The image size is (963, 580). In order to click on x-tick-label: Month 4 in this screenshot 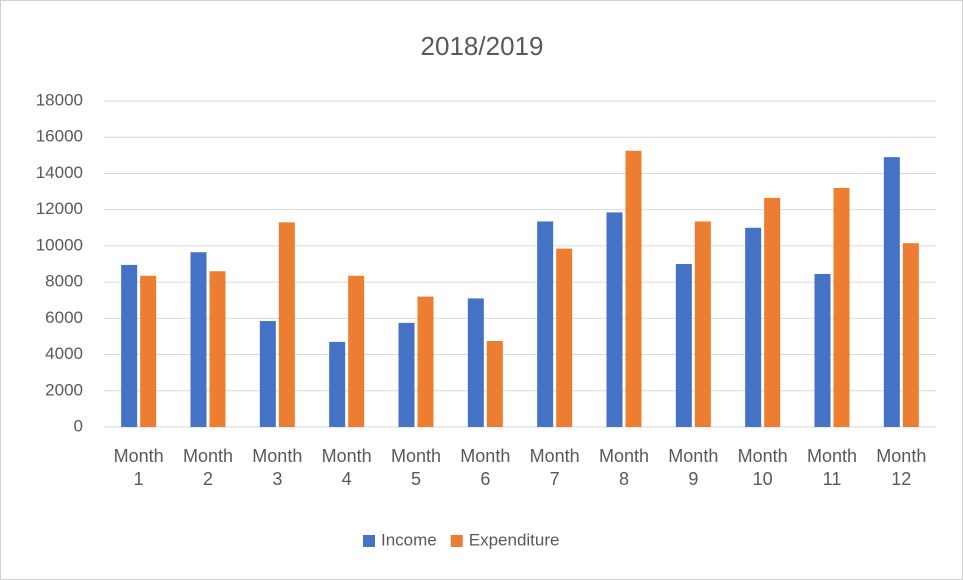, I will do `click(346, 467)`.